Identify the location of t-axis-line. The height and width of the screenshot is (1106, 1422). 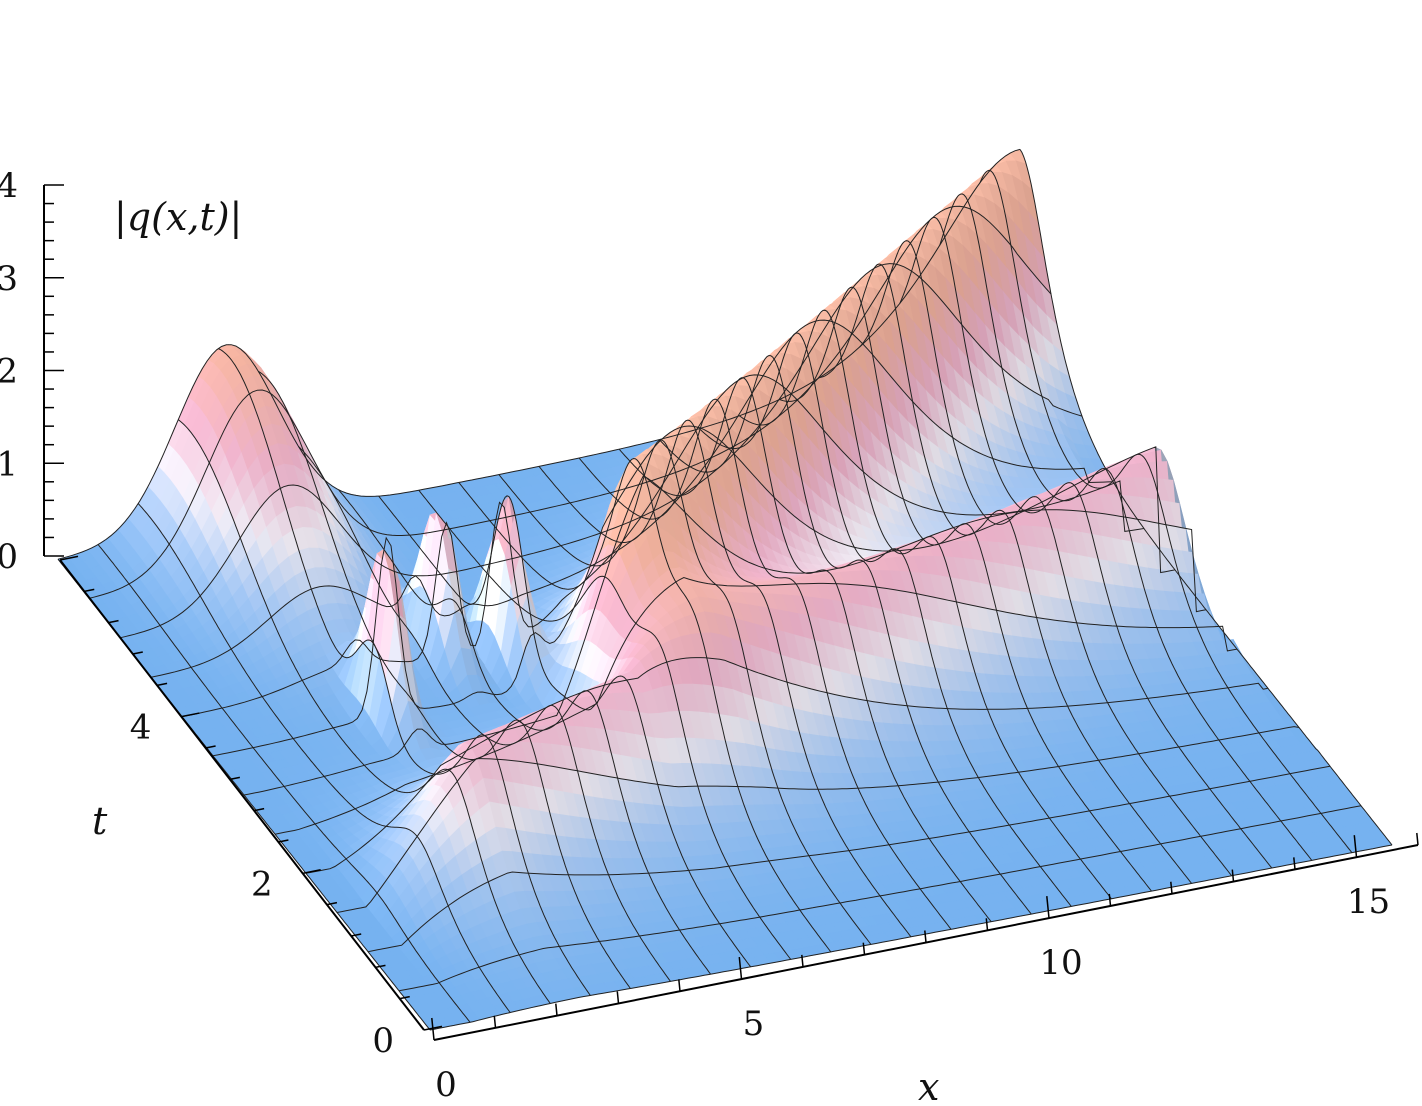
(242, 795).